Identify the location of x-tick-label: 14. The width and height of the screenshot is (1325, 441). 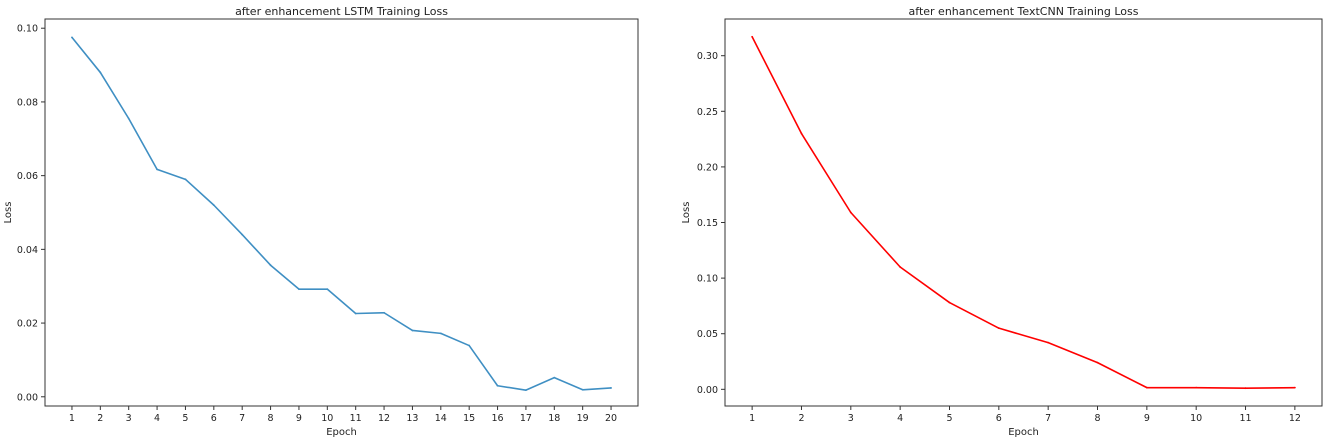
(441, 418).